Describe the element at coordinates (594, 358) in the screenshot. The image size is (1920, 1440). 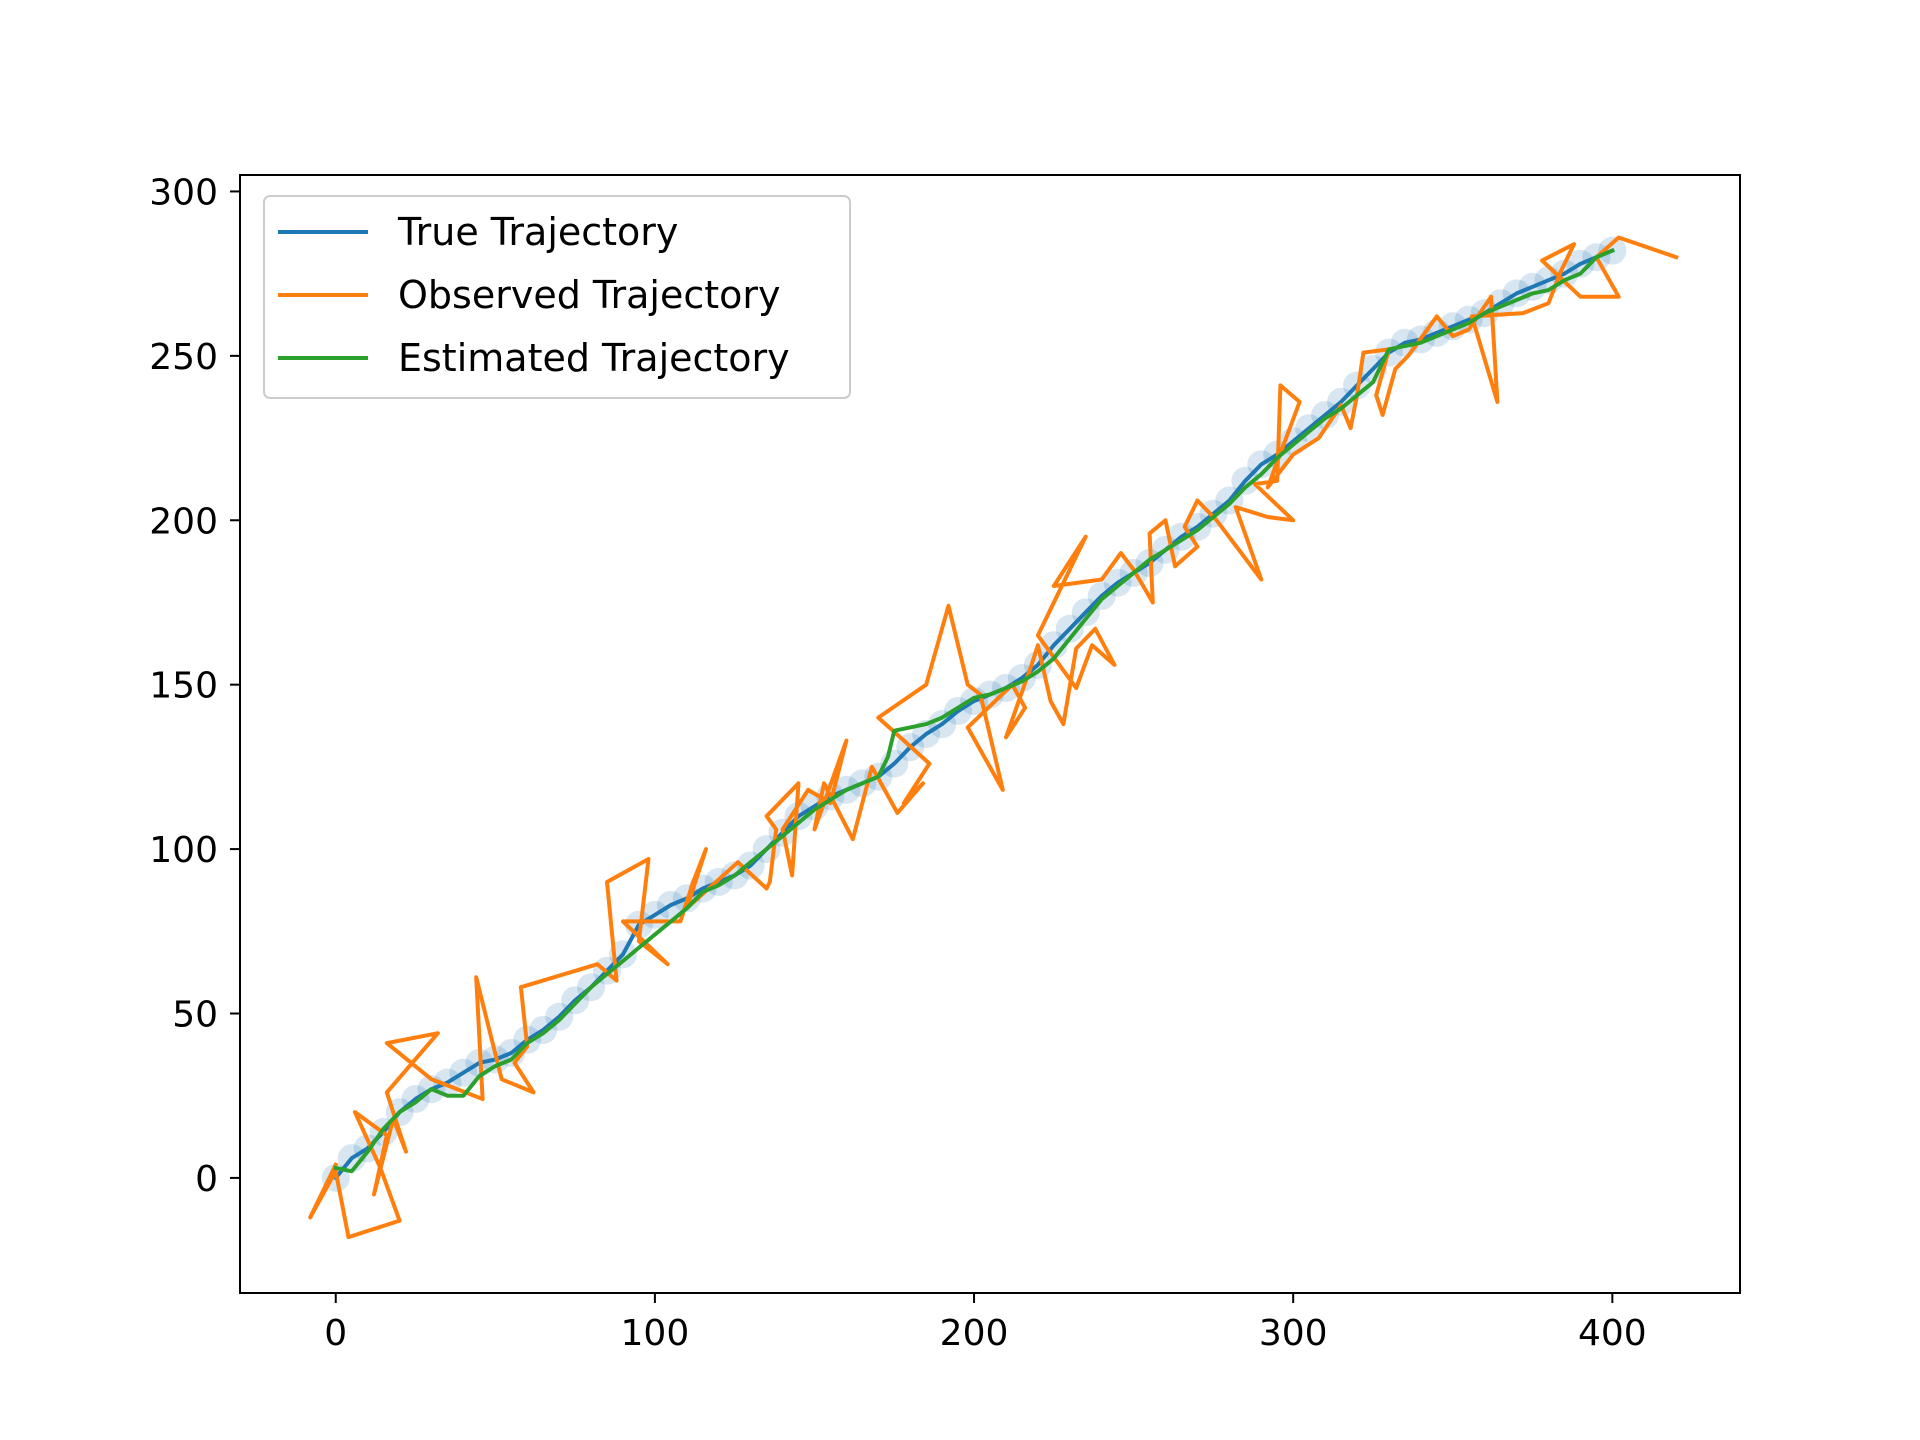
I see `legend-label: Estimated Trajectory` at that location.